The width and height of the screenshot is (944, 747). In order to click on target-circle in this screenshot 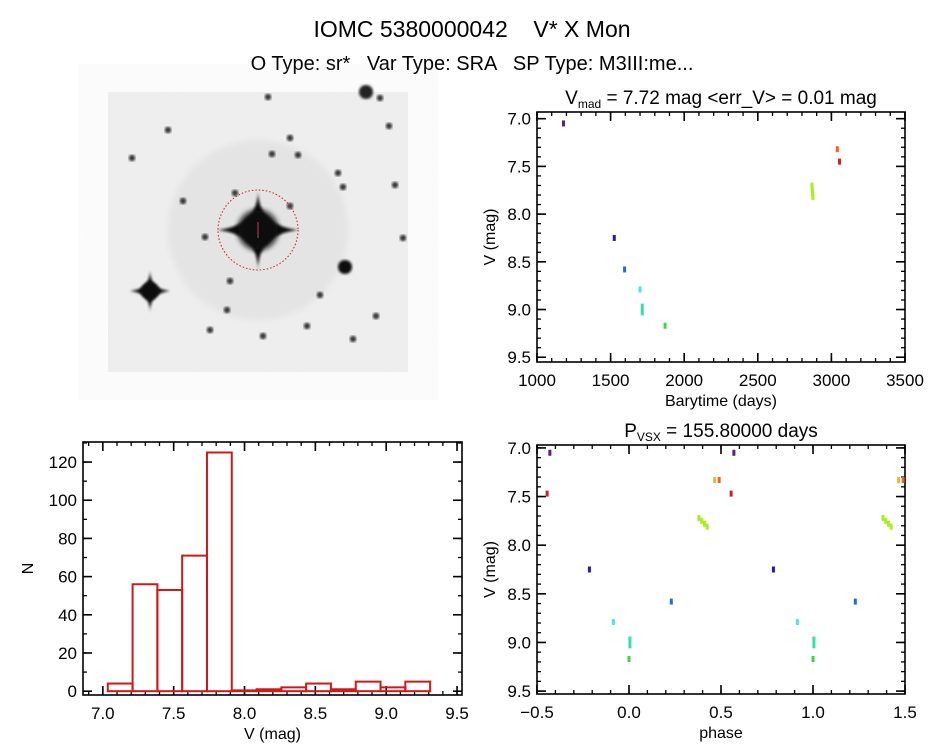, I will do `click(258, 230)`.